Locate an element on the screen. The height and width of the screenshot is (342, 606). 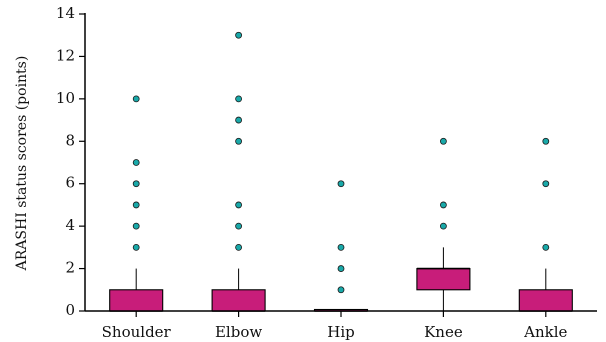
box-hip is located at coordinates (341, 246).